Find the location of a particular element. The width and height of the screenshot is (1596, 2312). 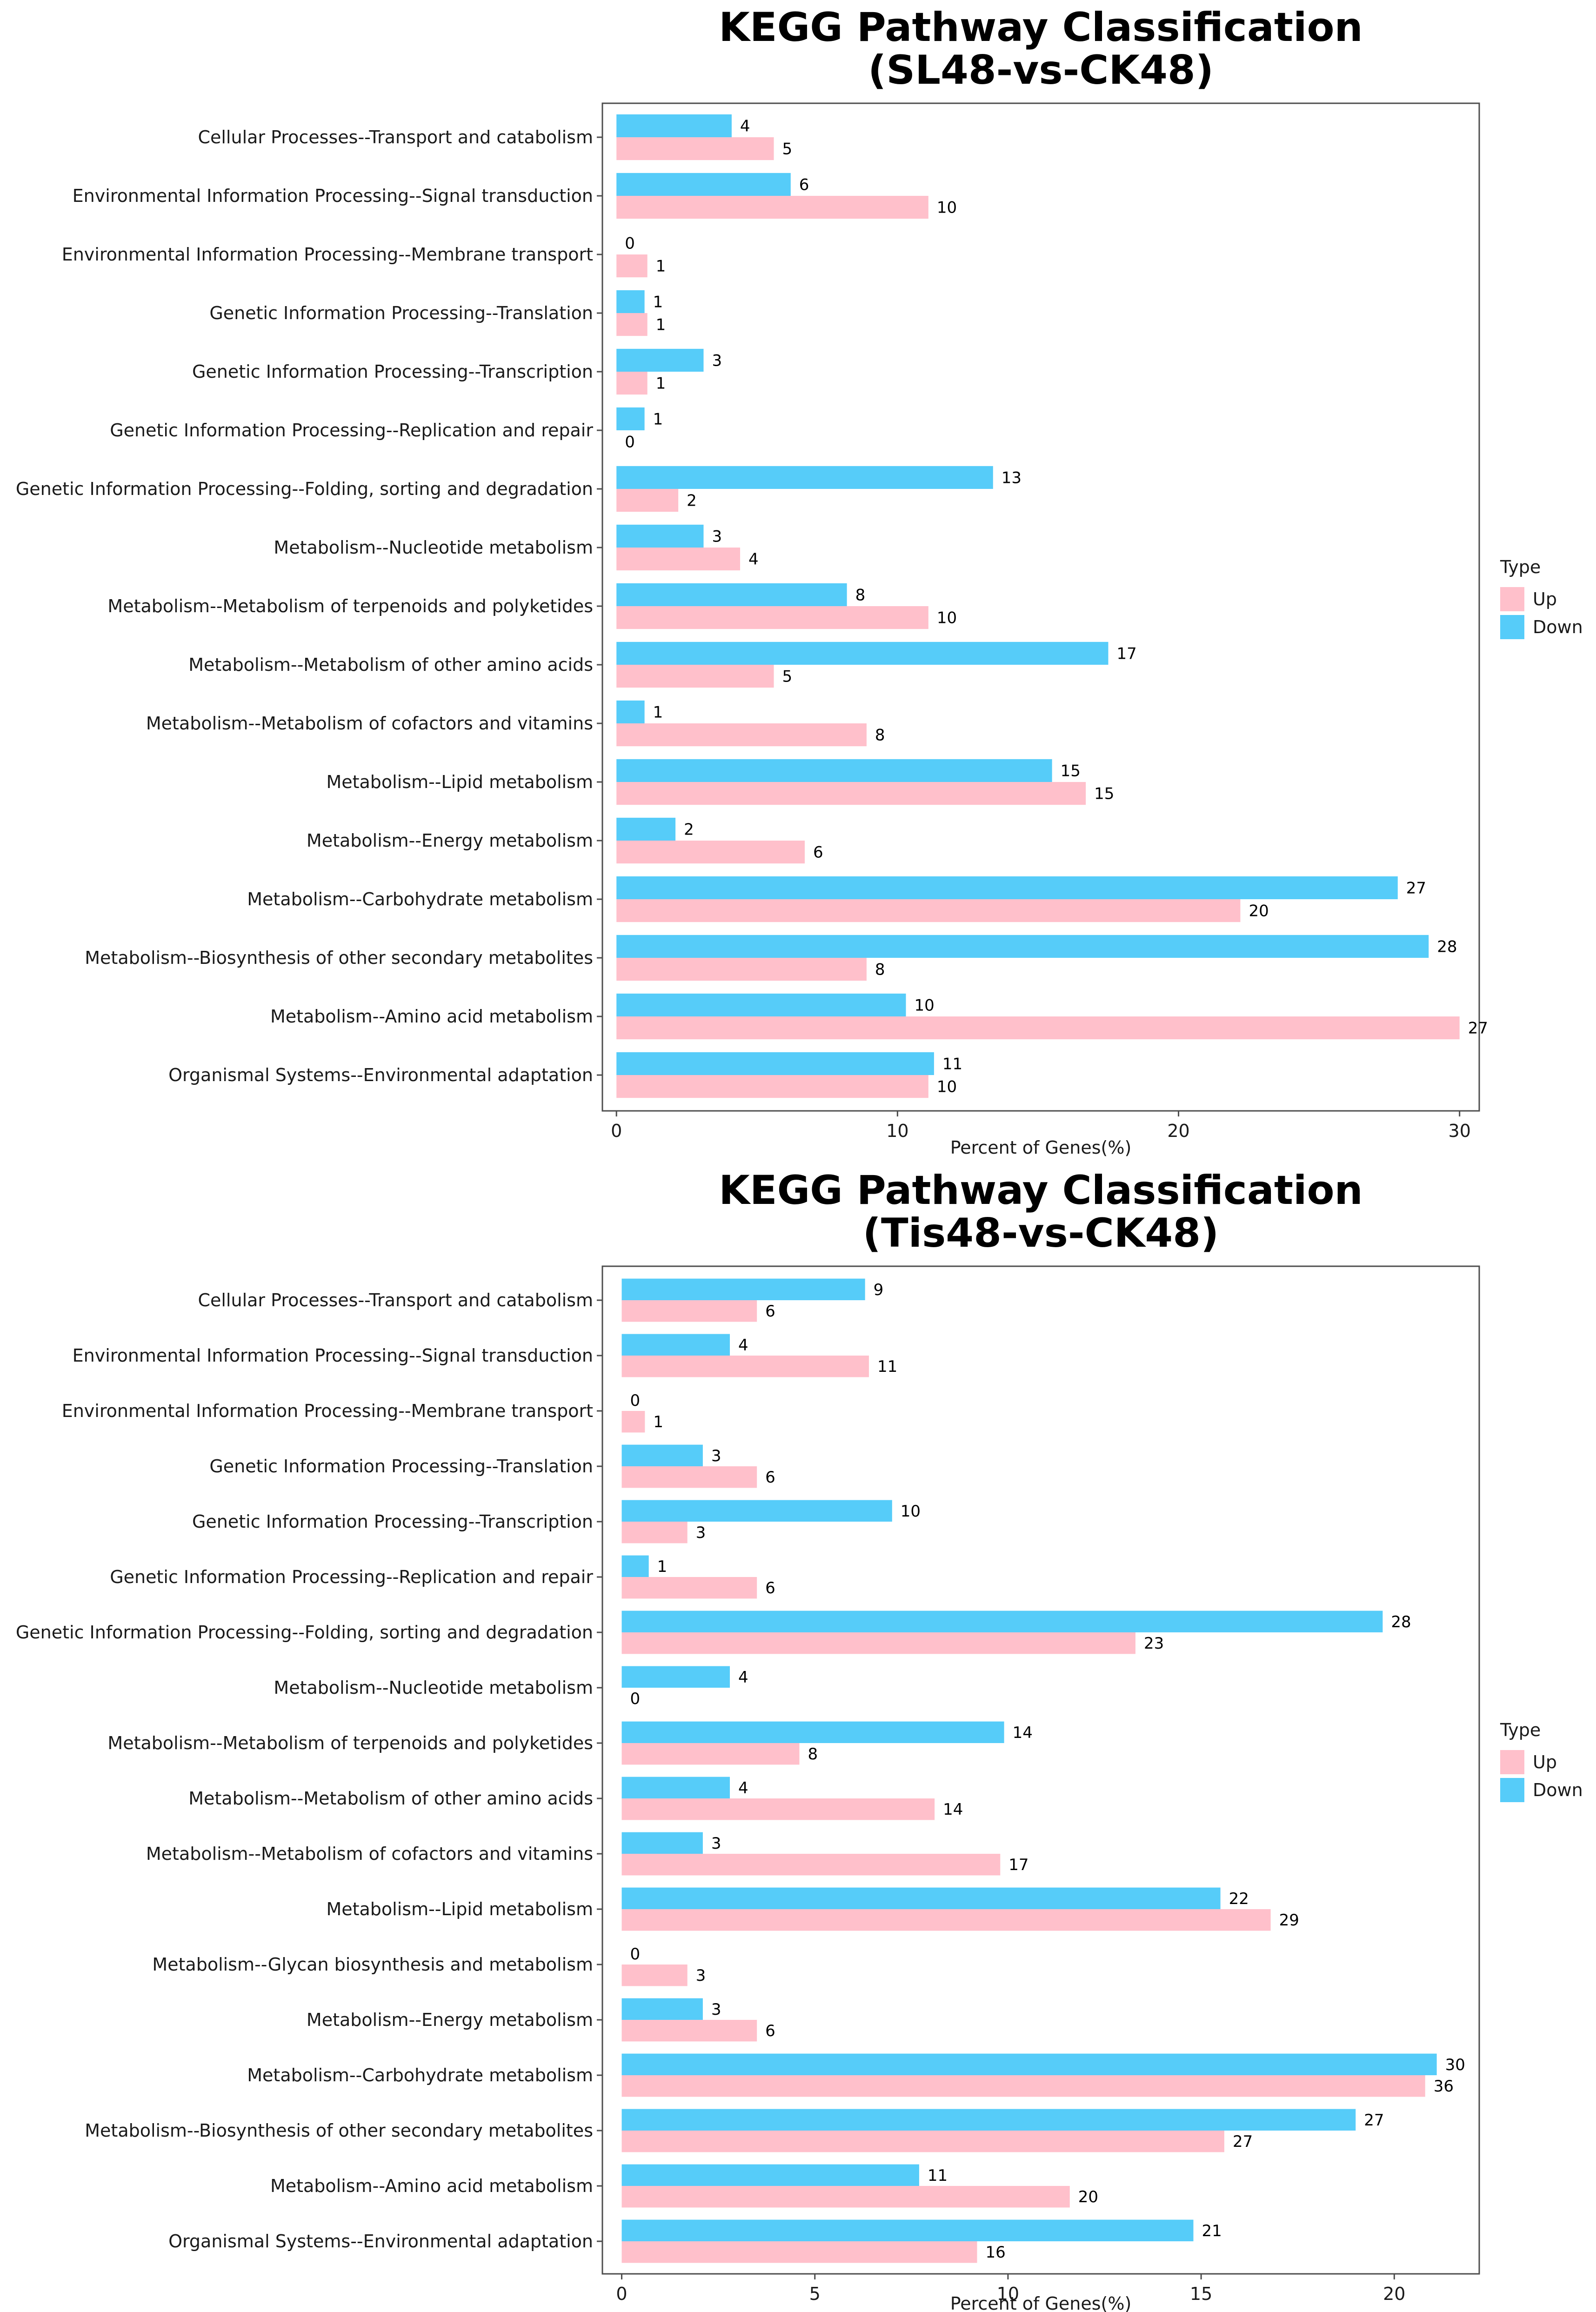

x-tick-label: 15 is located at coordinates (1201, 2294).